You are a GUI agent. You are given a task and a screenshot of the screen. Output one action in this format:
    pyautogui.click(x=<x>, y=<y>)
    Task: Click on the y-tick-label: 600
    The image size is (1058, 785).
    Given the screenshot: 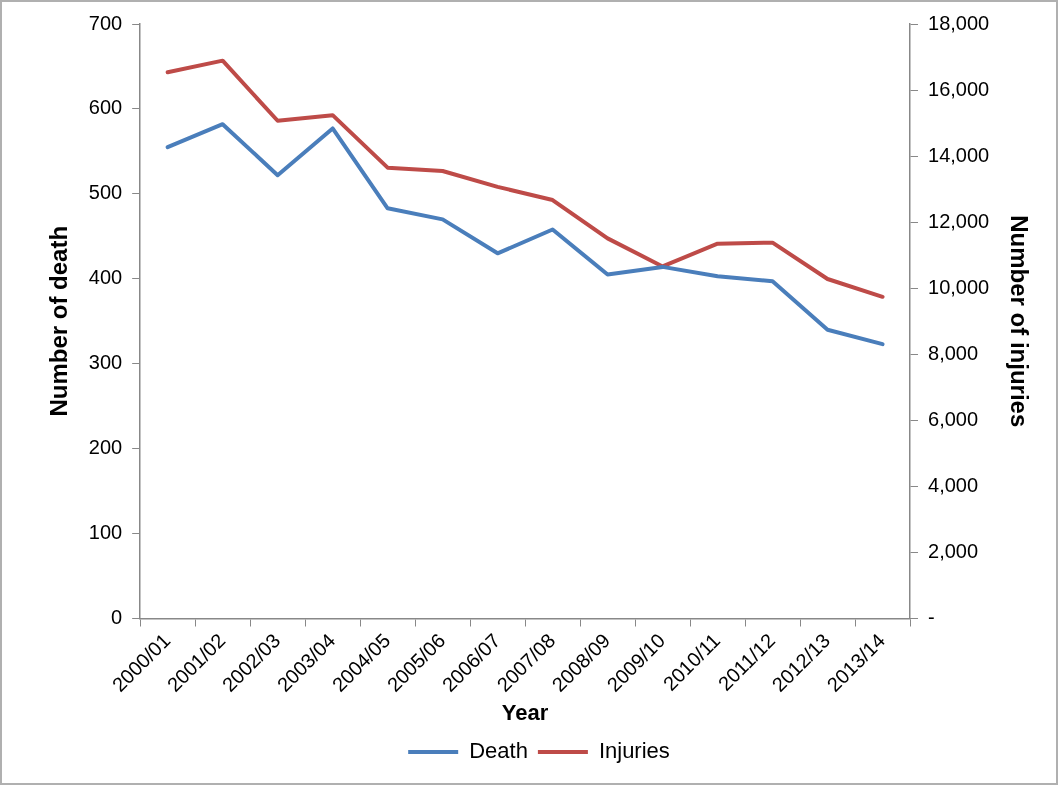 What is the action you would take?
    pyautogui.click(x=105, y=107)
    